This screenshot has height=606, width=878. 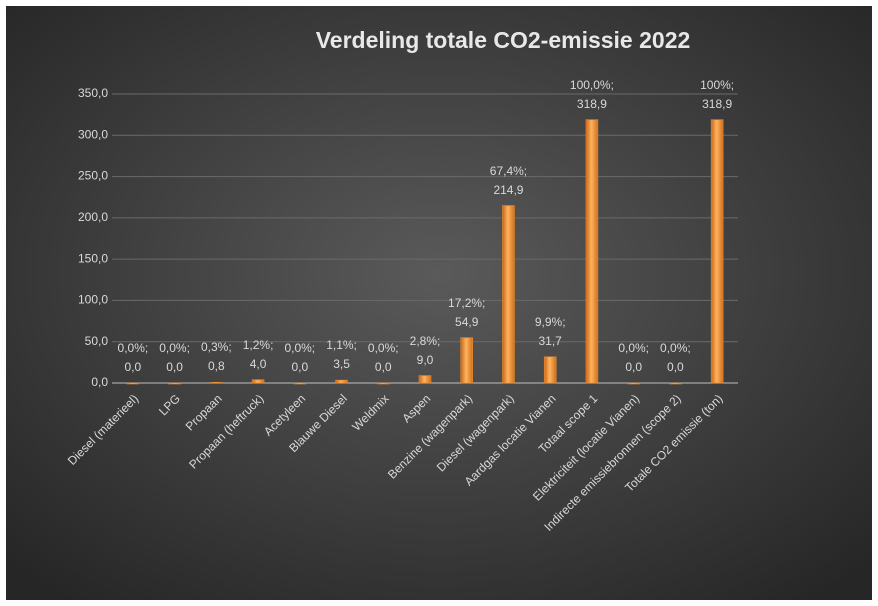 I want to click on value-label: 1,2%; 4,0, so click(x=258, y=354).